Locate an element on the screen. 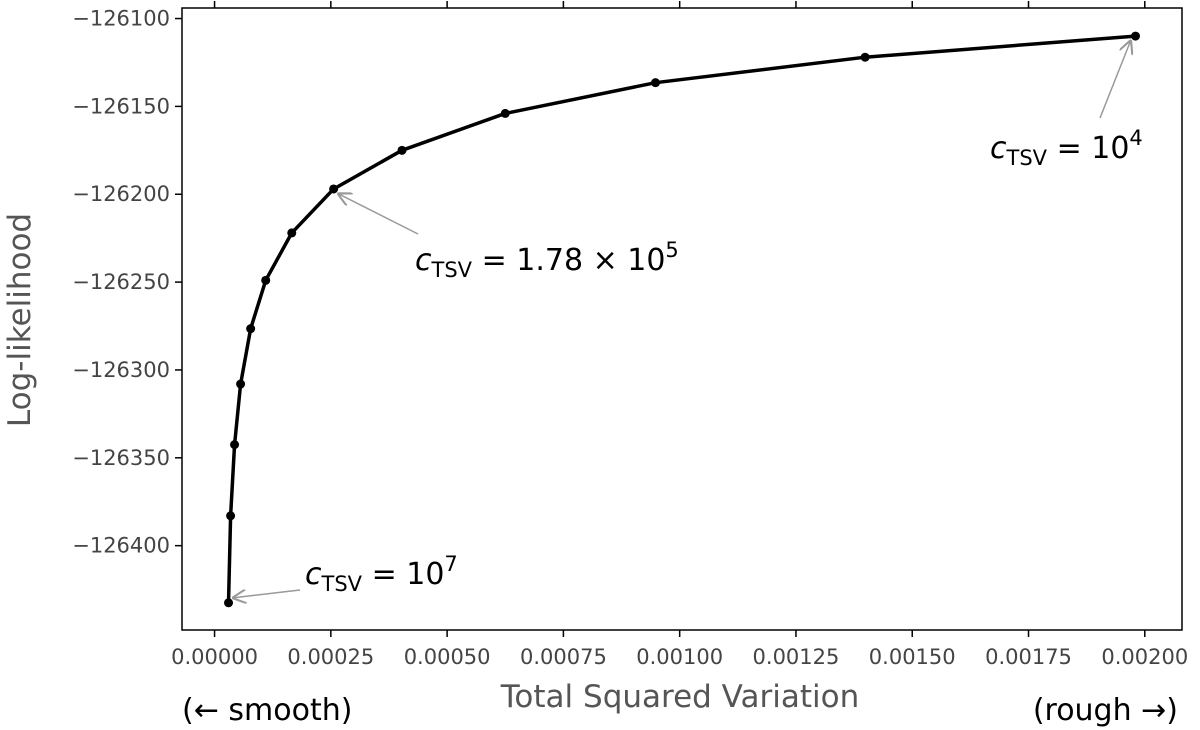 The width and height of the screenshot is (1200, 730). y-tick-label: −126350 is located at coordinates (121, 458).